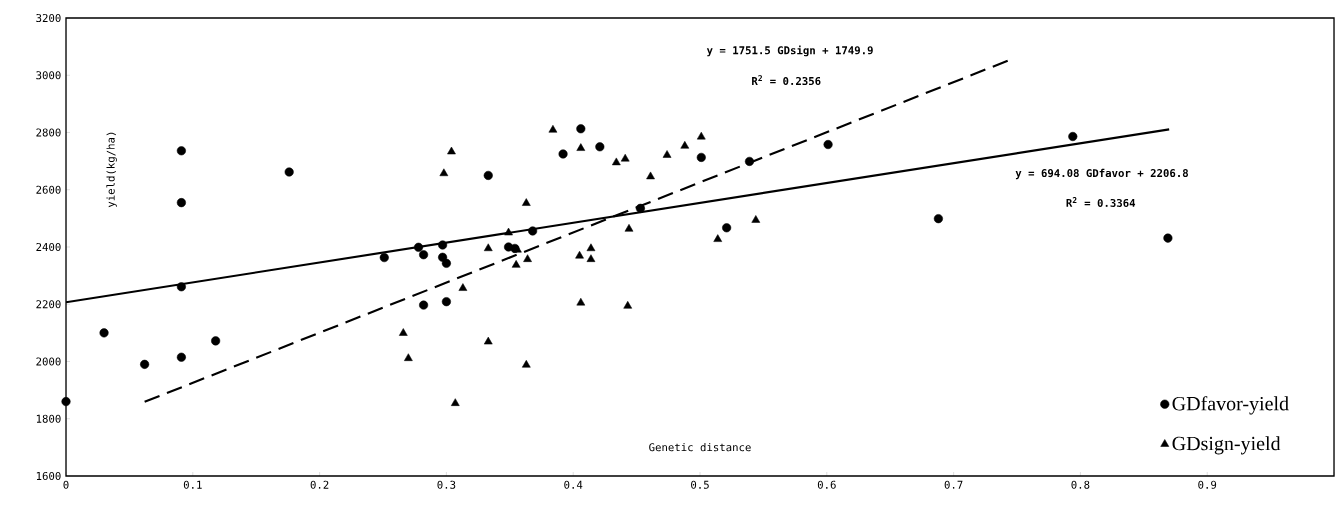  Describe the element at coordinates (66, 484) in the screenshot. I see `x-tick-label: 0` at that location.